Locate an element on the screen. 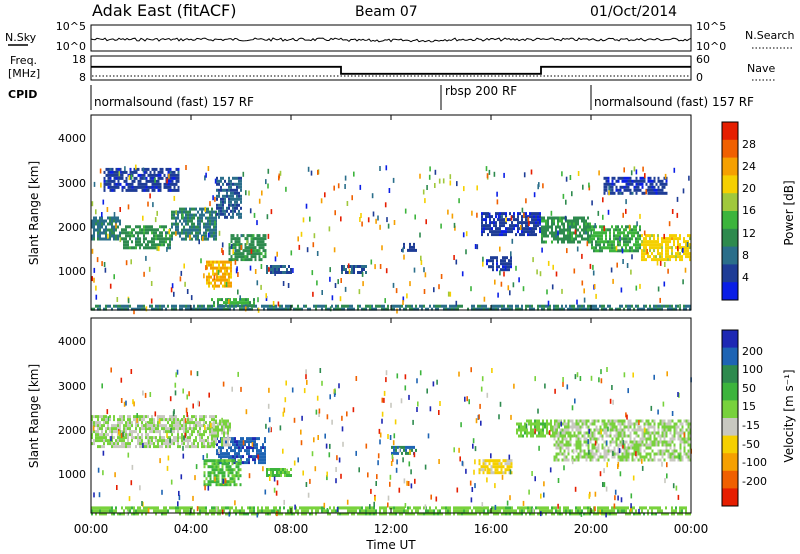 The image size is (800, 554). colorbar-swatch is located at coordinates (730, 131).